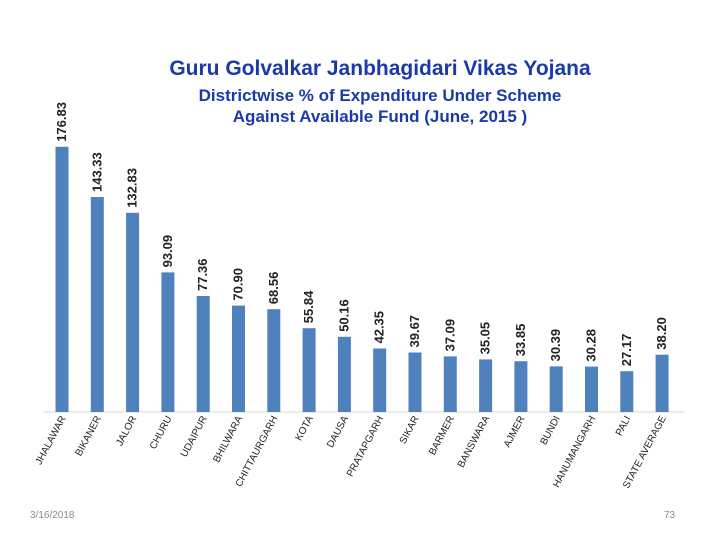  Describe the element at coordinates (670, 515) in the screenshot. I see `page-number: 73` at that location.